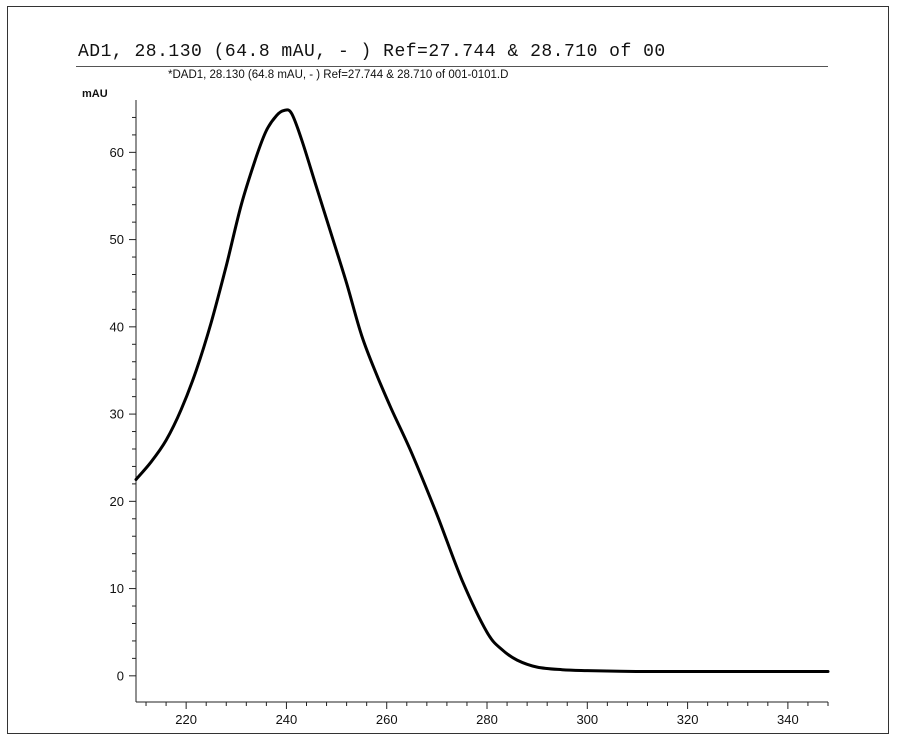 The height and width of the screenshot is (740, 901). Describe the element at coordinates (120, 675) in the screenshot. I see `y-tick-label: 0` at that location.